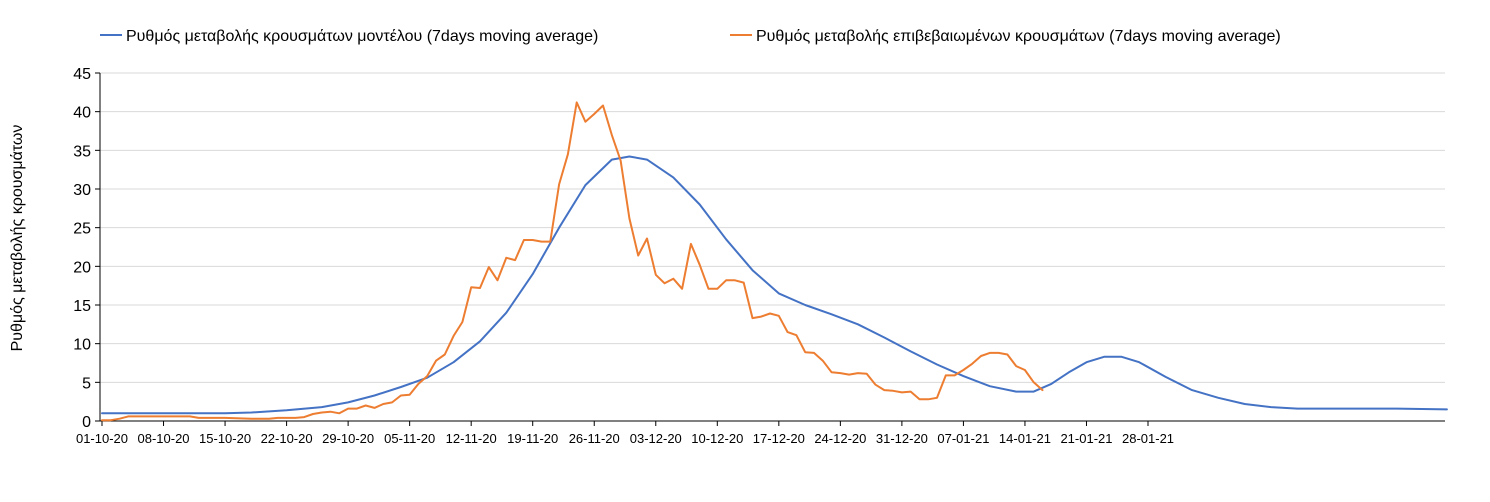  Describe the element at coordinates (902, 438) in the screenshot. I see `x-tick-label: 31-12-20` at that location.